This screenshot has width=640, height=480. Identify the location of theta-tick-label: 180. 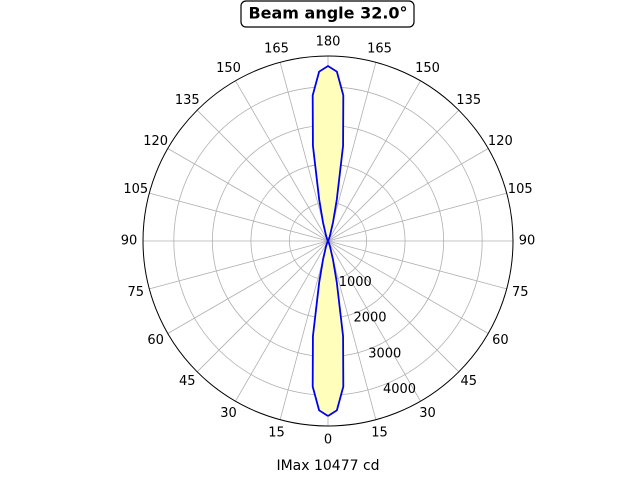
(328, 42).